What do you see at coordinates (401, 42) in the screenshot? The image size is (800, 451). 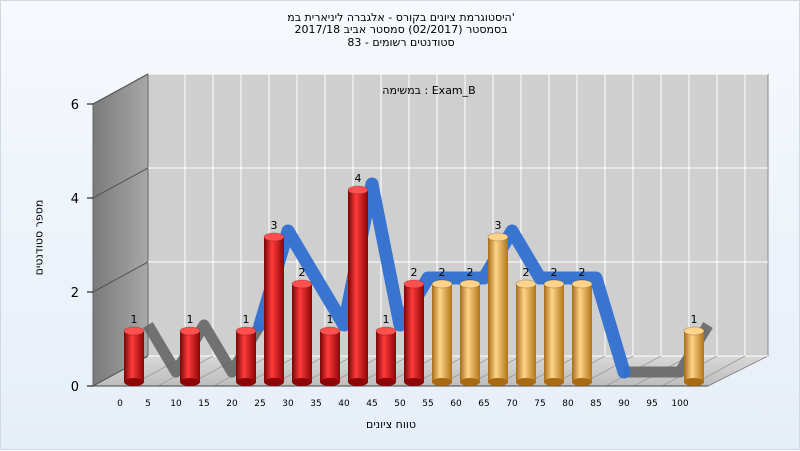 I see `chart-title-line-3: סטודנטים רשומים - 83` at bounding box center [401, 42].